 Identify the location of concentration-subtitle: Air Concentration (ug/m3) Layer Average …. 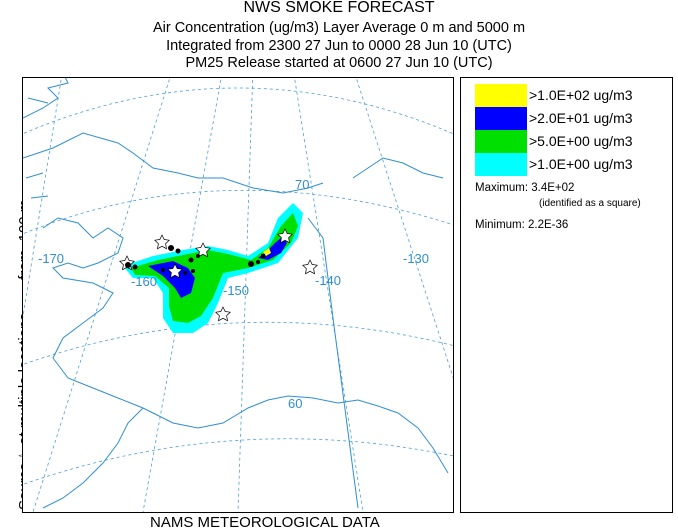
(339, 28).